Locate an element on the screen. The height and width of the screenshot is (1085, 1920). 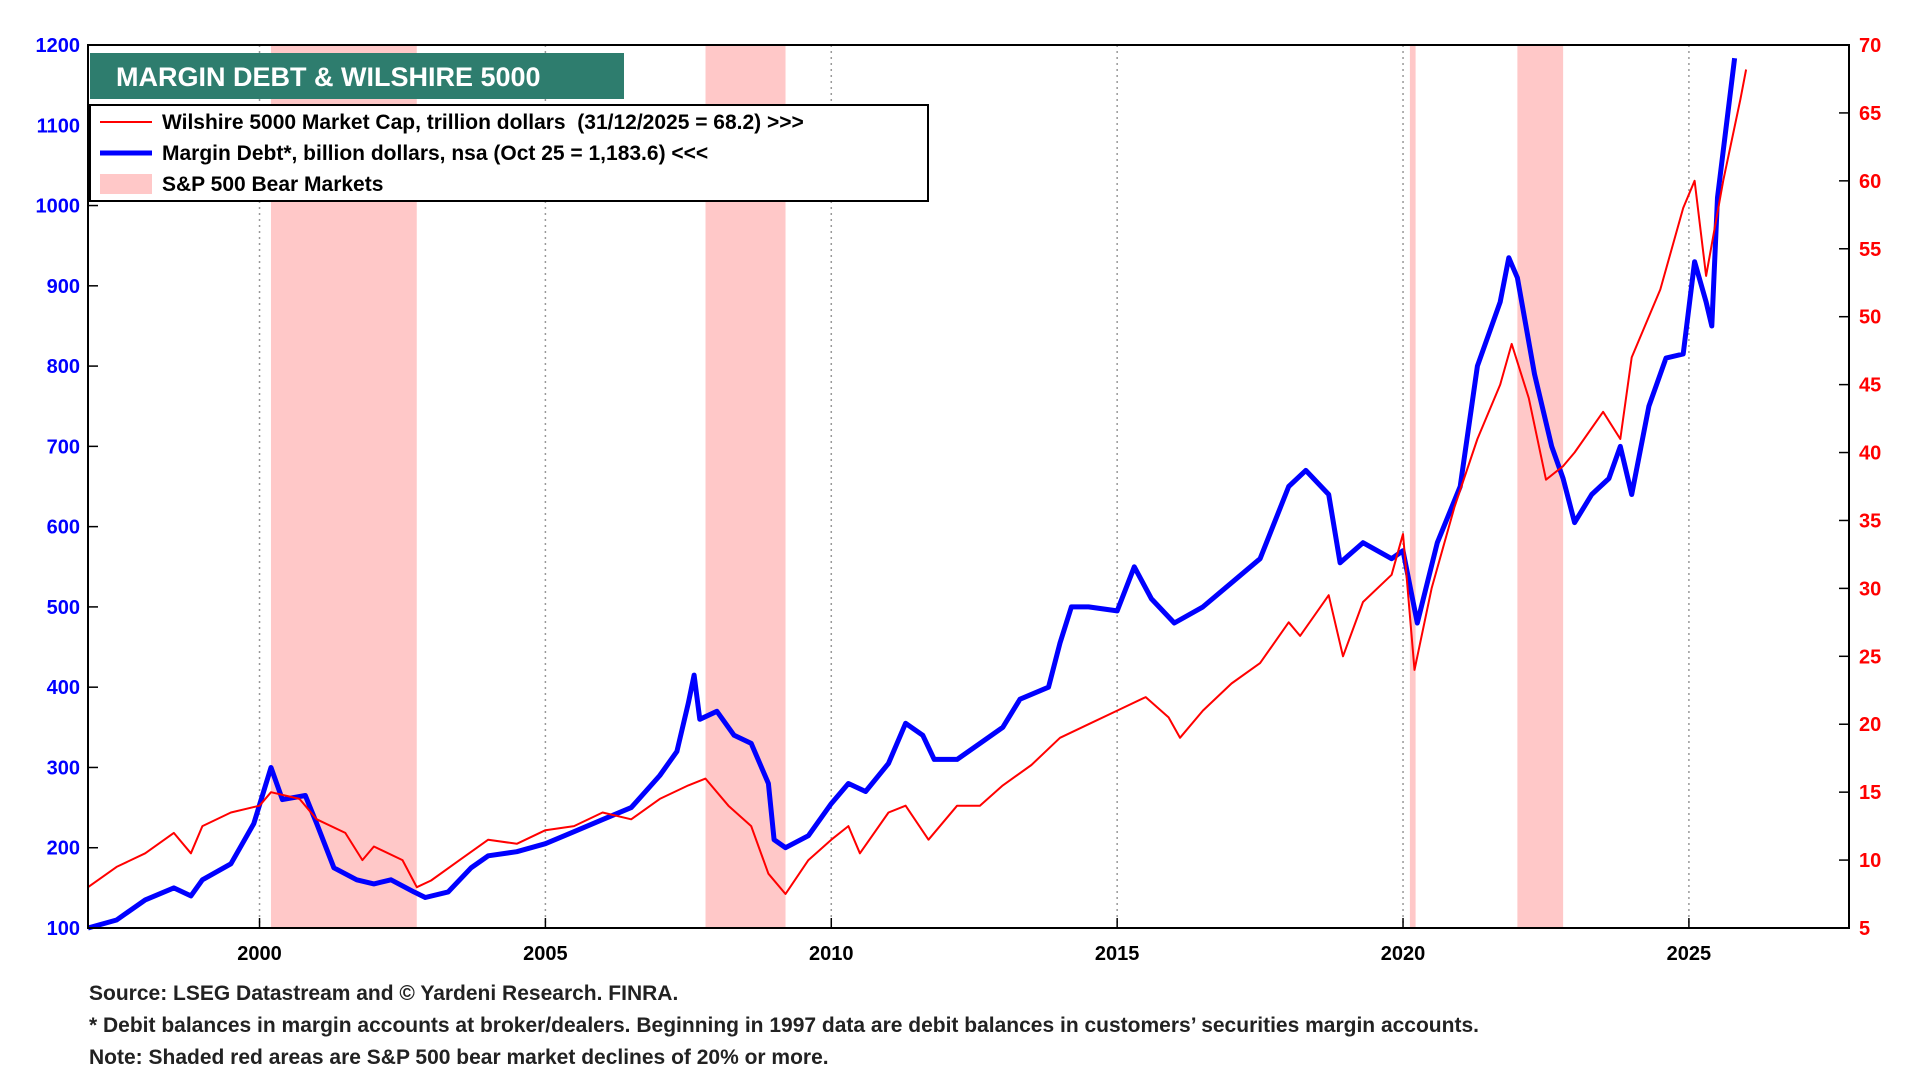
x-tick-label: 2005 is located at coordinates (545, 954).